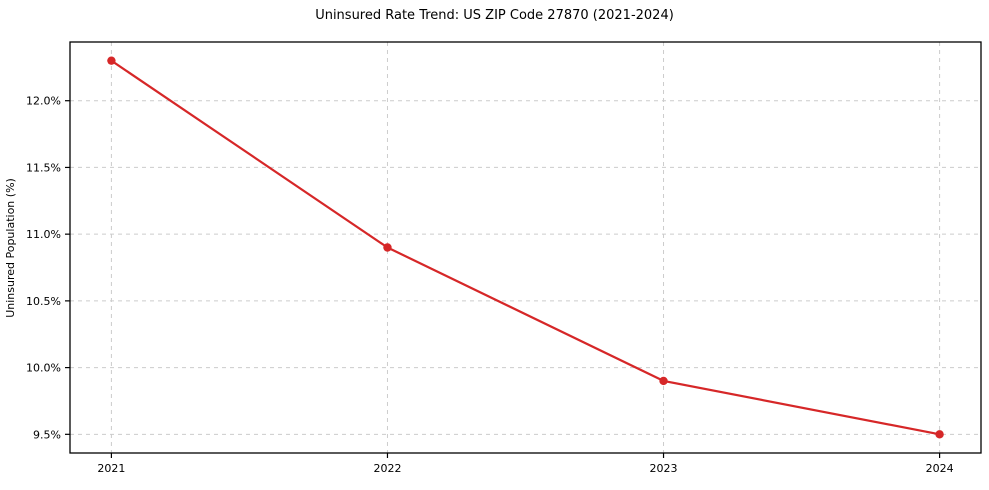 The width and height of the screenshot is (989, 490). Describe the element at coordinates (387, 468) in the screenshot. I see `x-tick-label: 2022` at that location.